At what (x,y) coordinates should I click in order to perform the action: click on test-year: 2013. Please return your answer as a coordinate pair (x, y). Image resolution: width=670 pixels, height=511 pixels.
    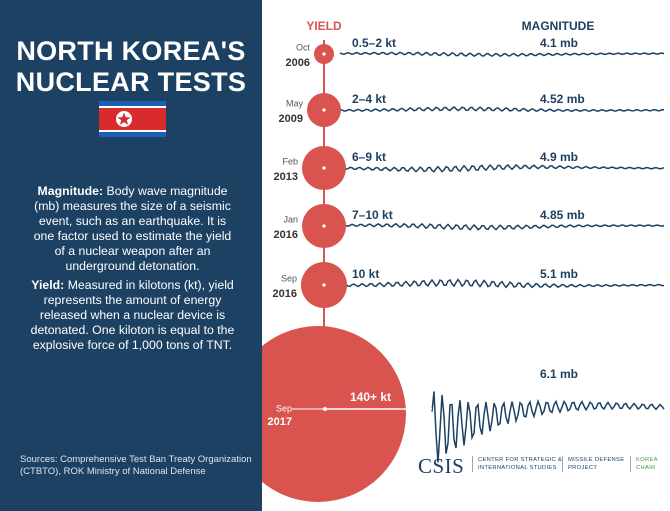
    Looking at the image, I should click on (286, 177).